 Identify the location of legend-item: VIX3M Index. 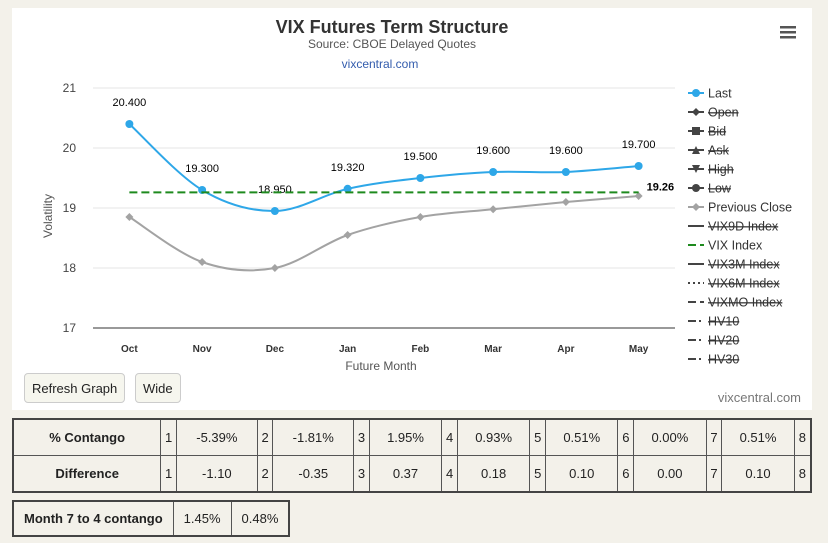
(734, 265).